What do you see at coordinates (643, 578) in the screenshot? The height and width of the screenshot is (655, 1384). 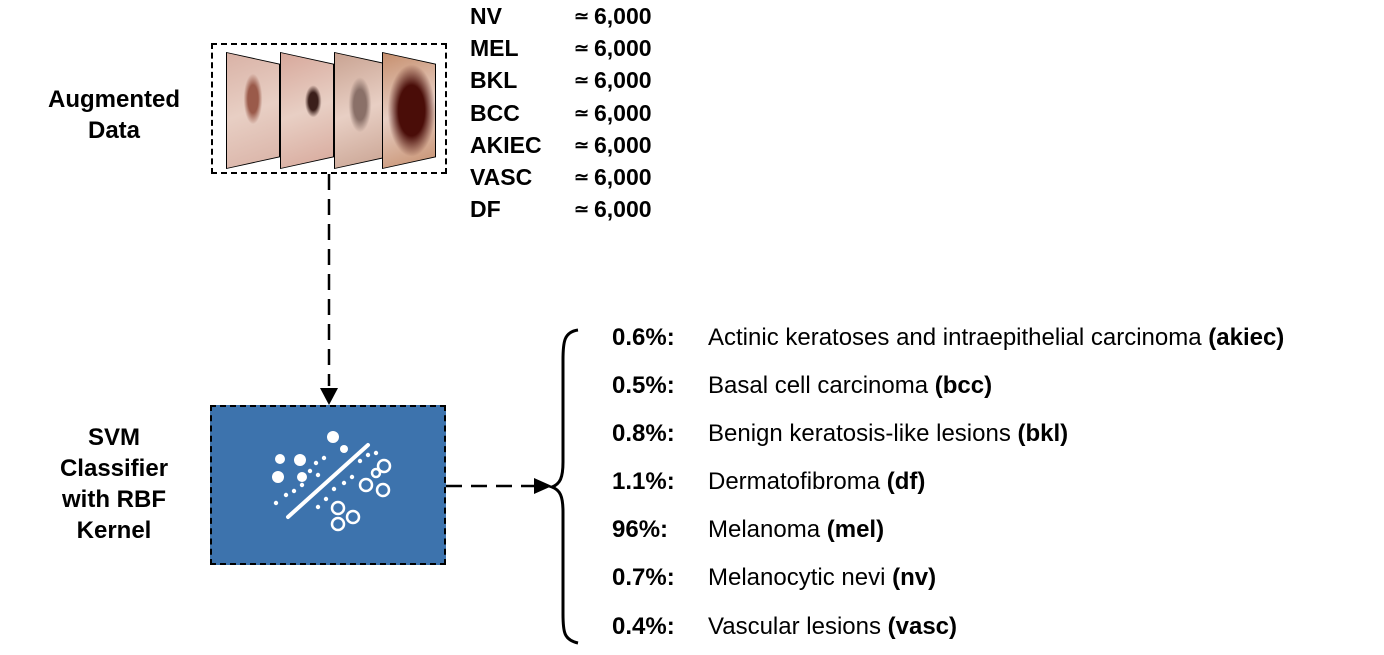 I see `result-percent: 0.7%:` at bounding box center [643, 578].